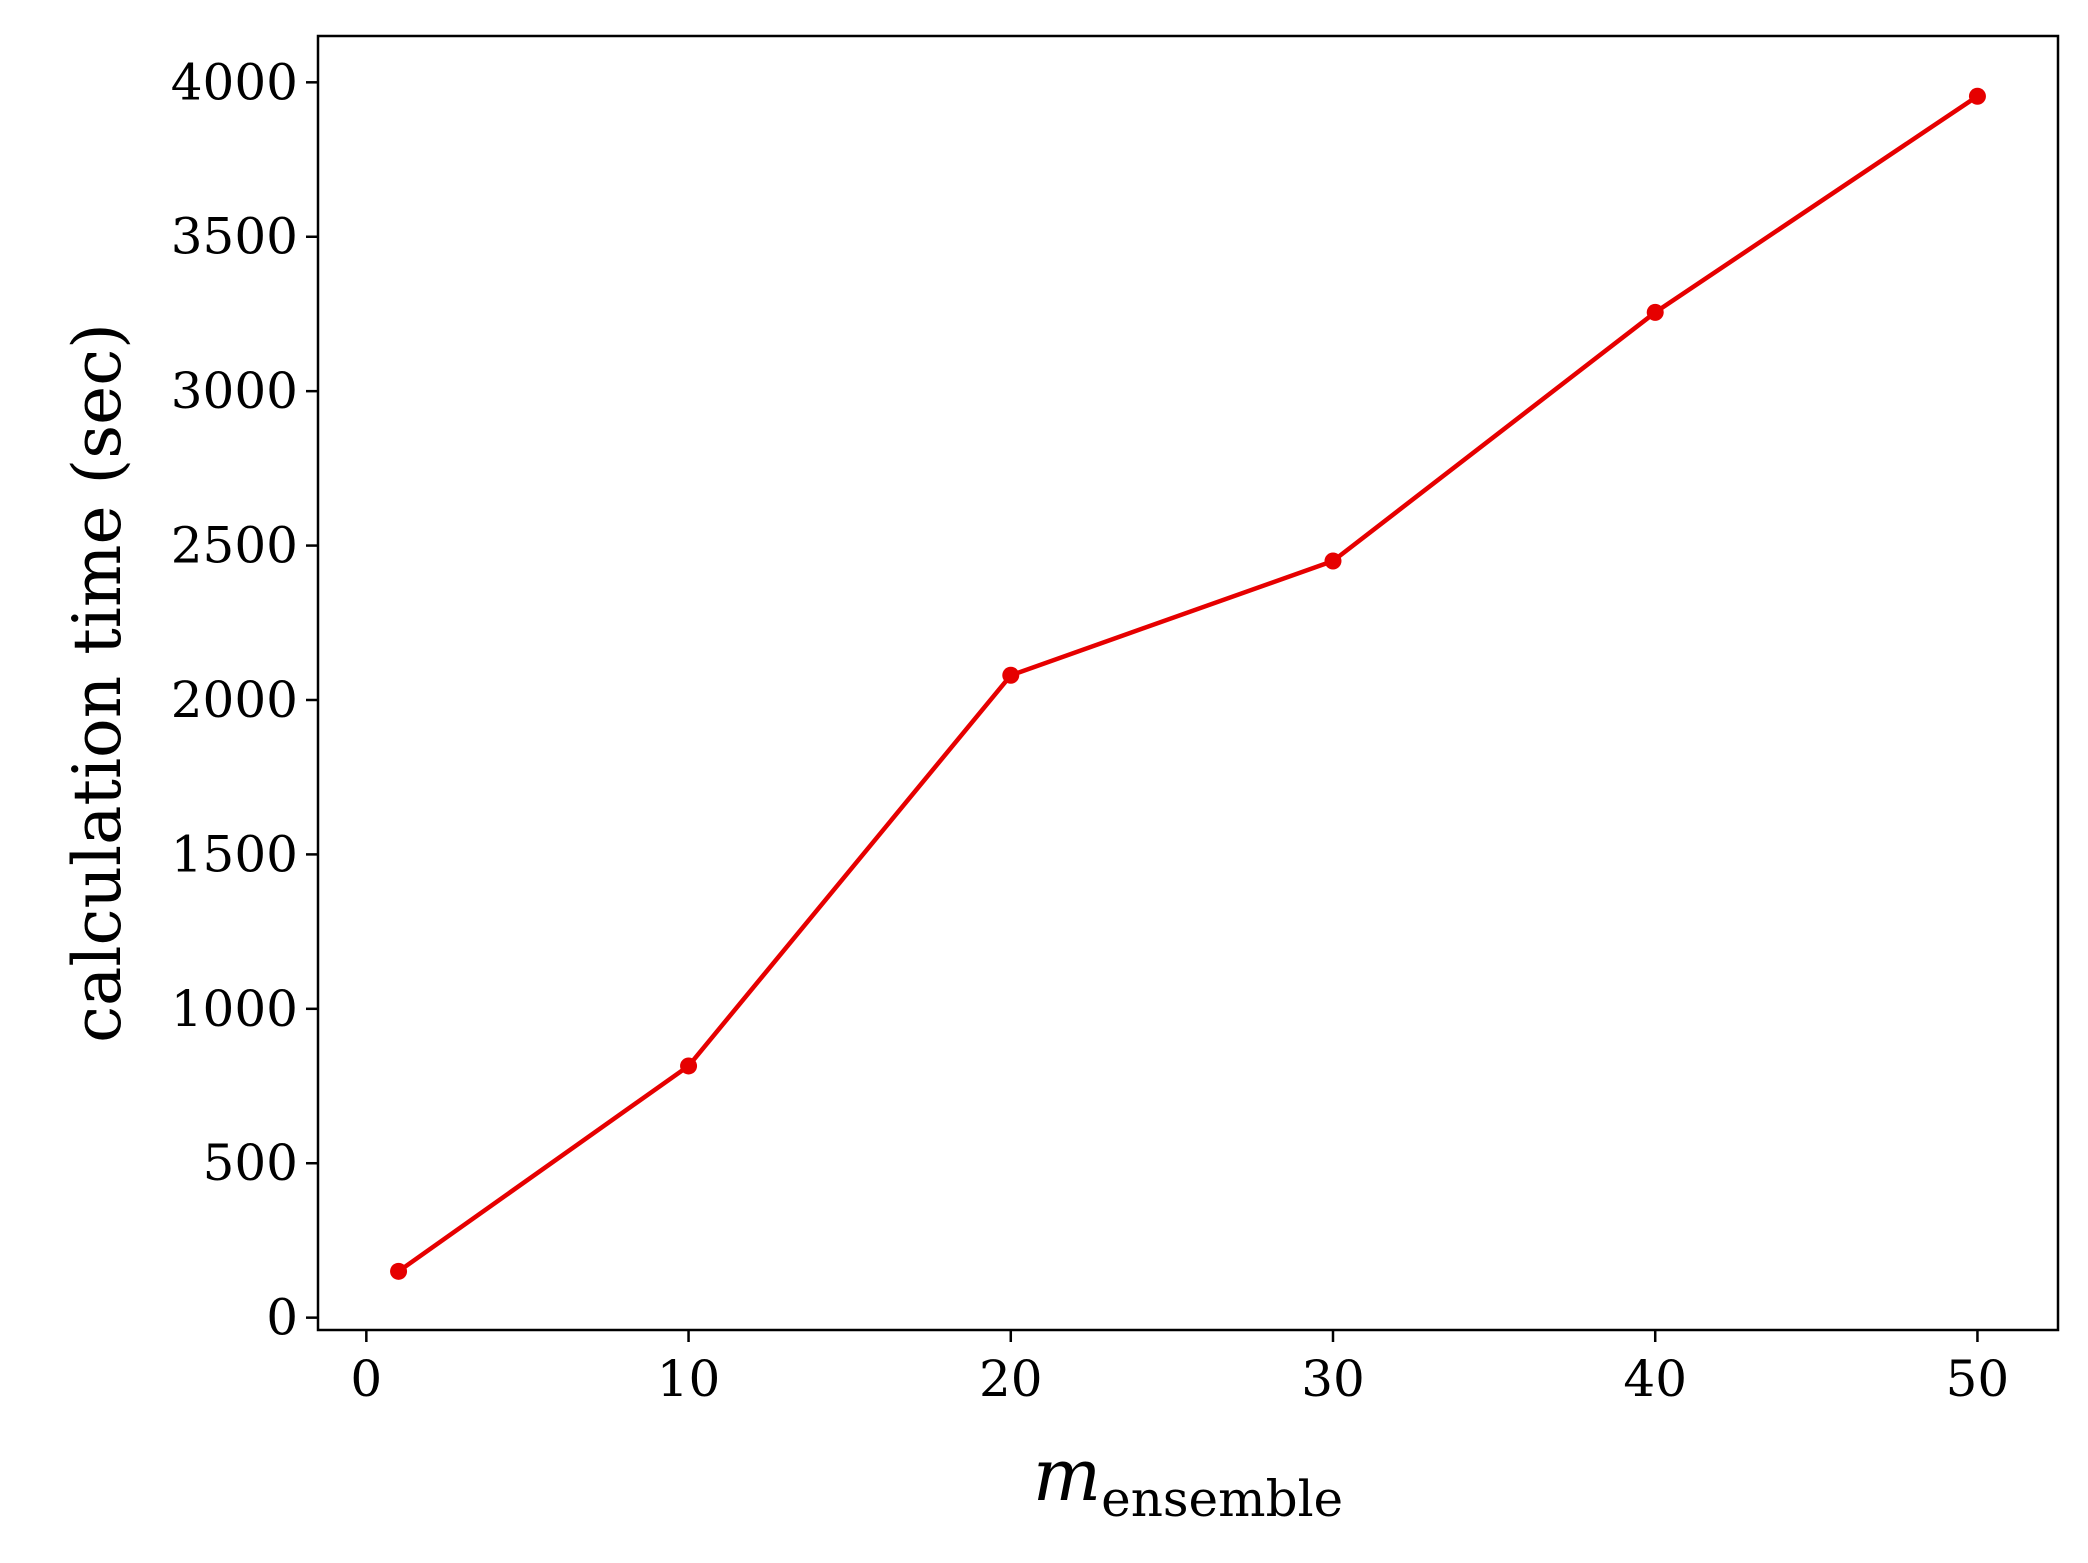 Image resolution: width=2088 pixels, height=1563 pixels. What do you see at coordinates (250, 1163) in the screenshot?
I see `y-tick-label: 500` at bounding box center [250, 1163].